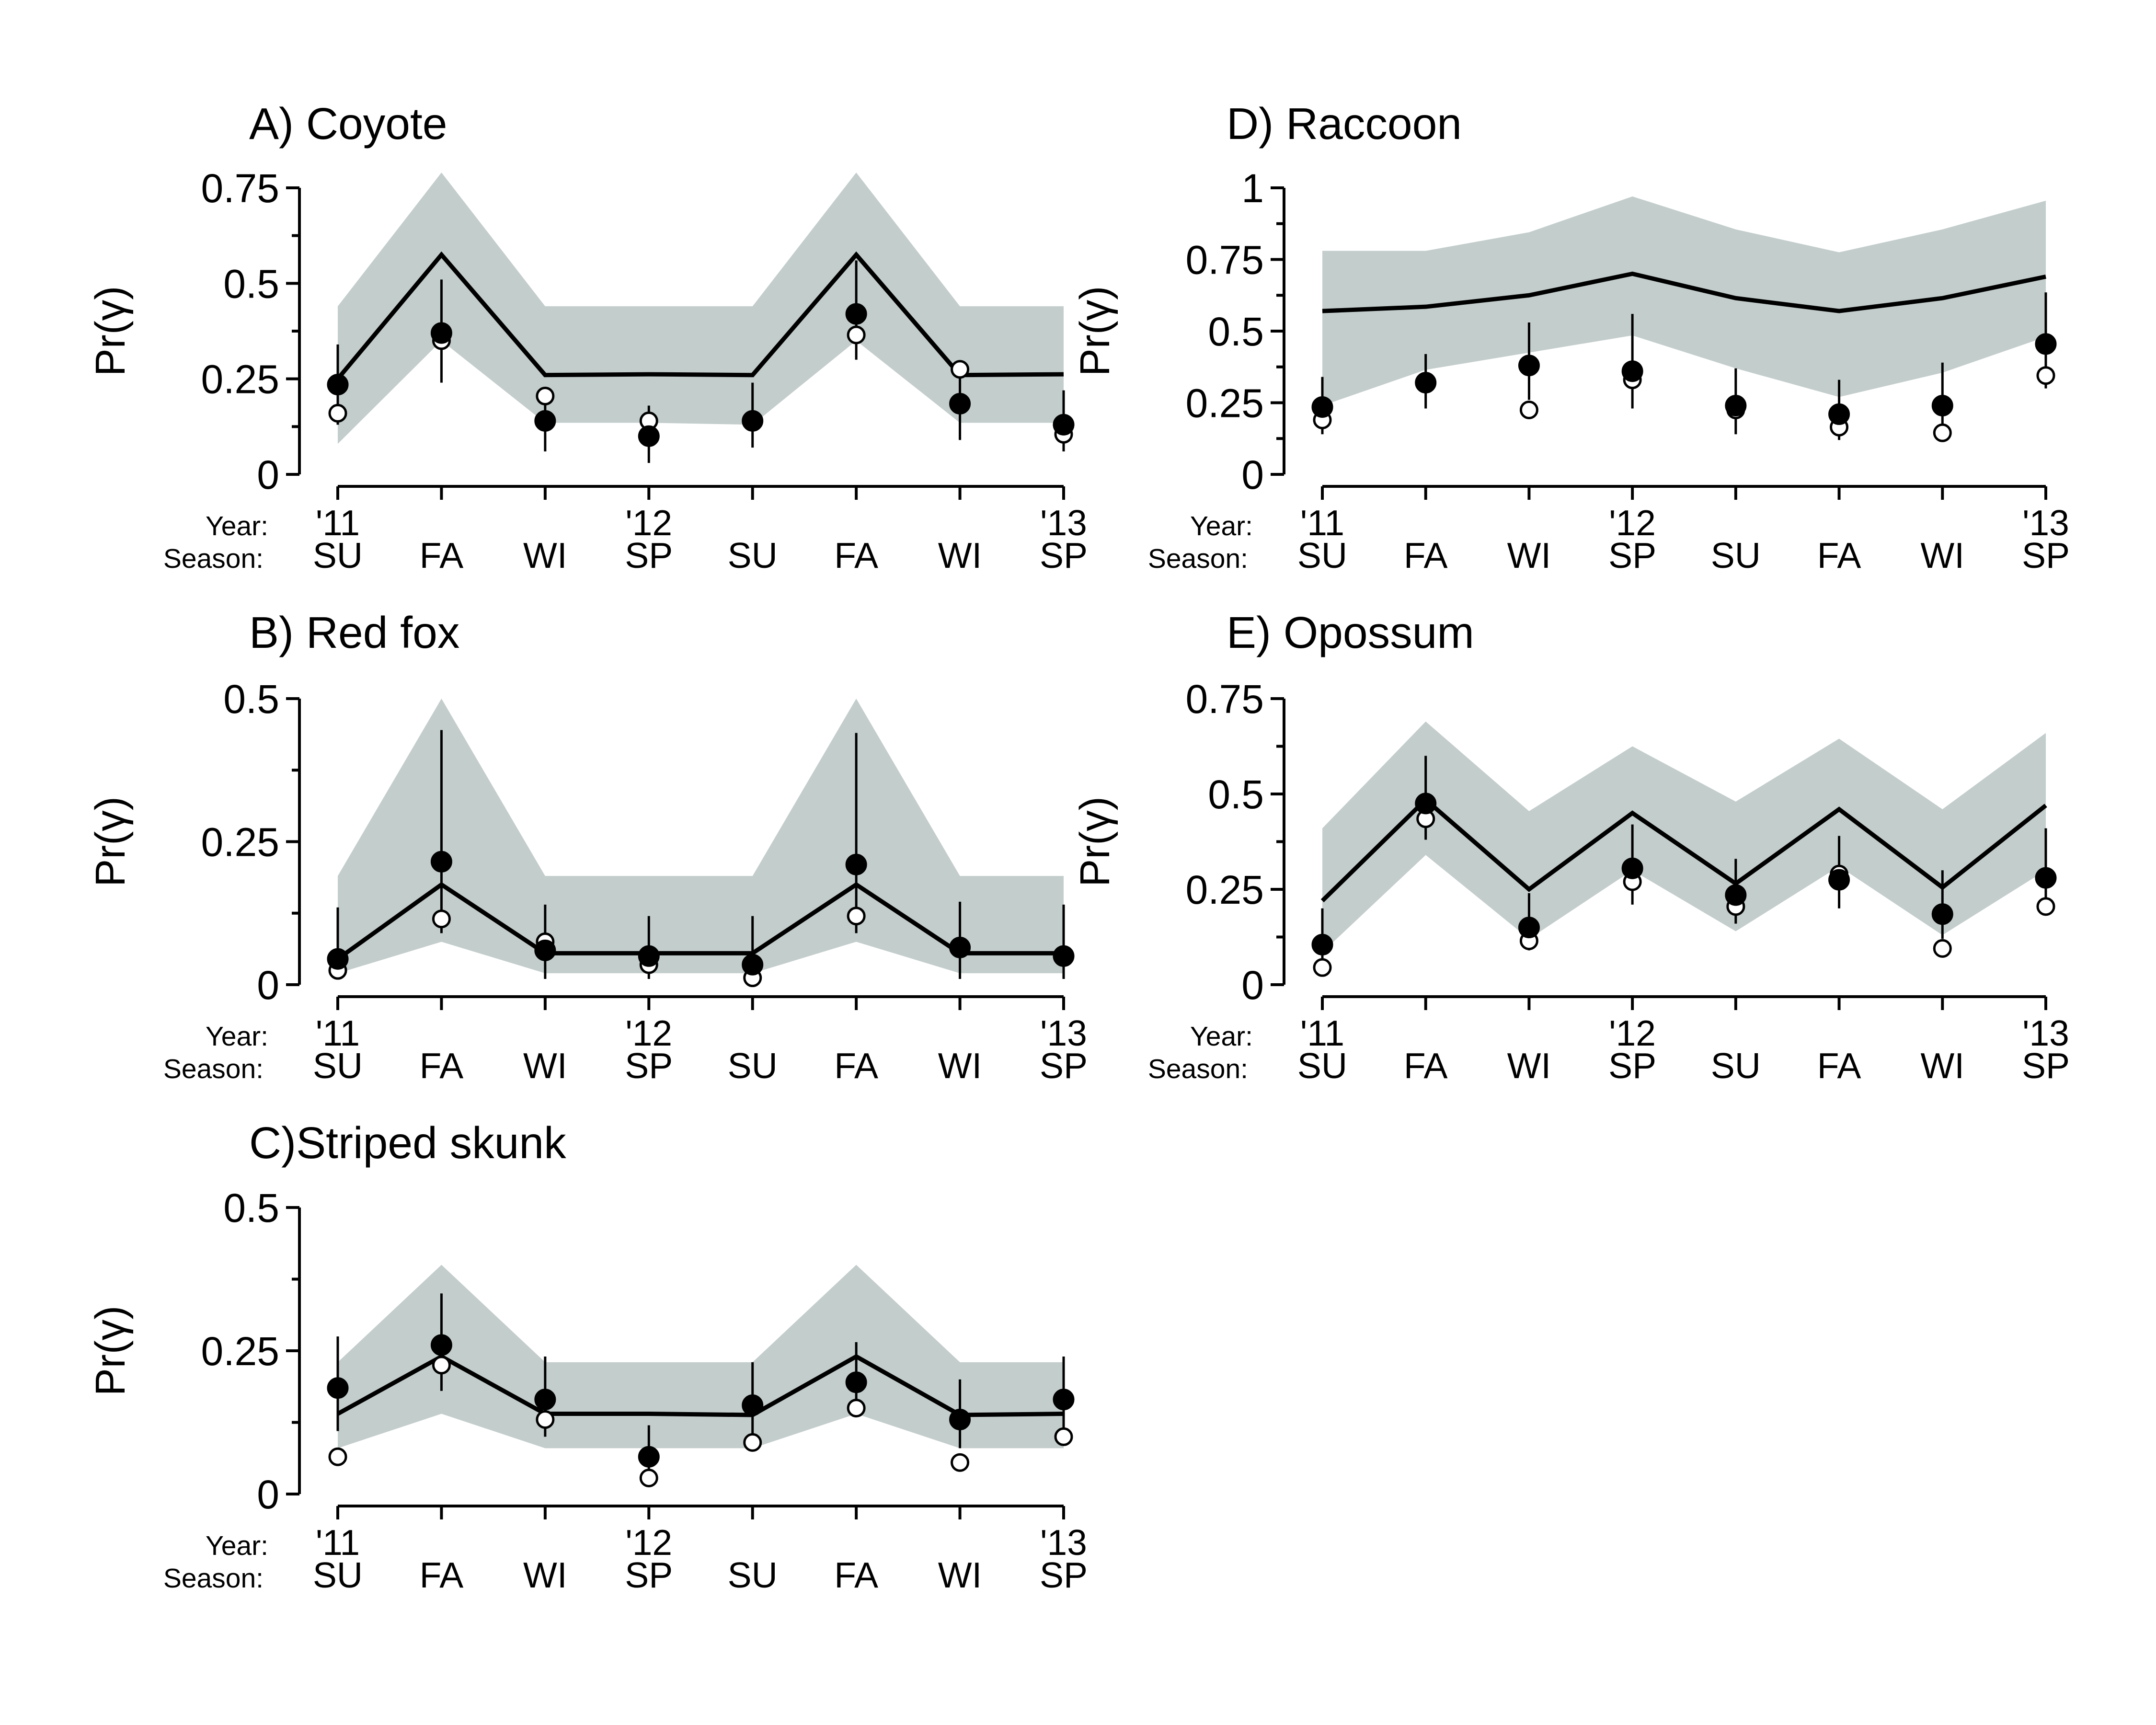 The image size is (2156, 1725). What do you see at coordinates (354, 632) in the screenshot?
I see `panel-title: B) Red fox` at bounding box center [354, 632].